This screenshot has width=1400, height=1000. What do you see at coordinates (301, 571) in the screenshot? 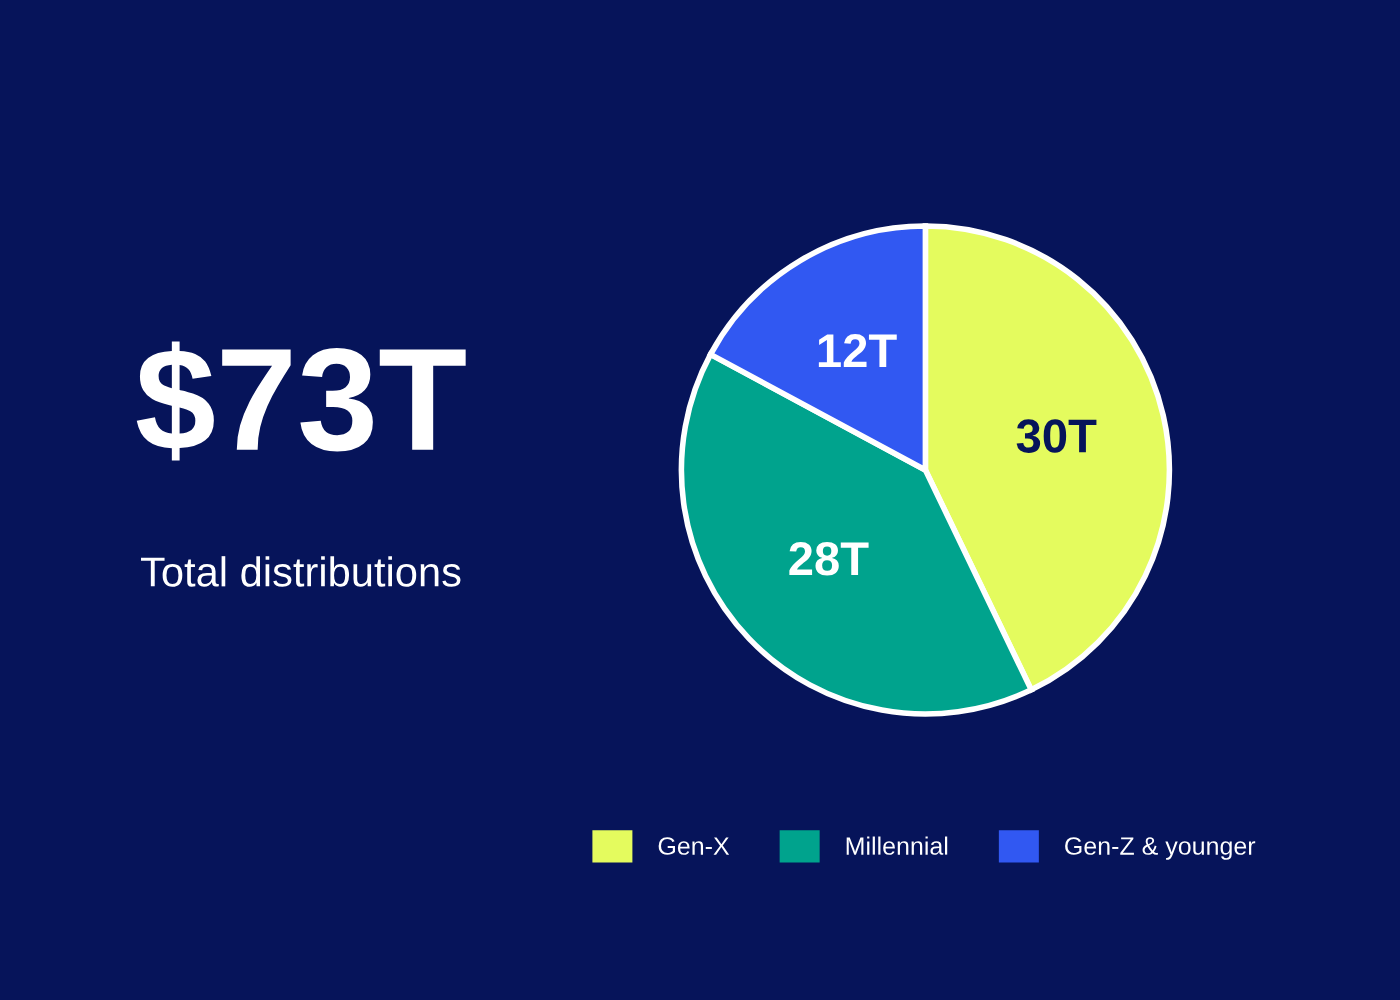
I see `text: Total distributions` at bounding box center [301, 571].